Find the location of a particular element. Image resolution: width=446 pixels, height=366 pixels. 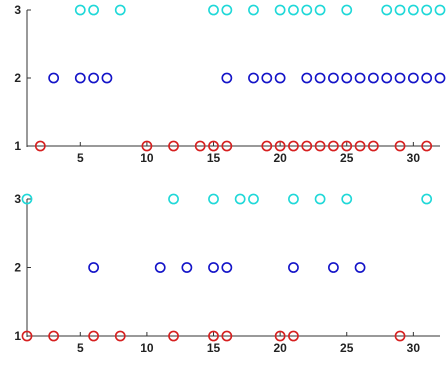

y-tick-label: 2 is located at coordinates (17, 78).